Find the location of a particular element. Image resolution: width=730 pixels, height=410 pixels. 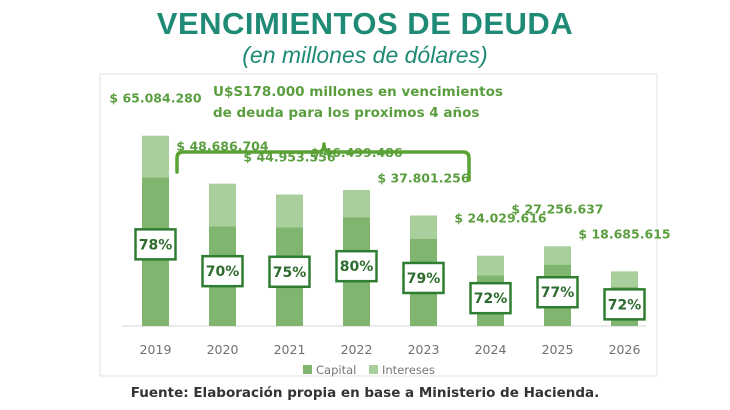

value-label: $ 37.801.256 is located at coordinates (423, 177).